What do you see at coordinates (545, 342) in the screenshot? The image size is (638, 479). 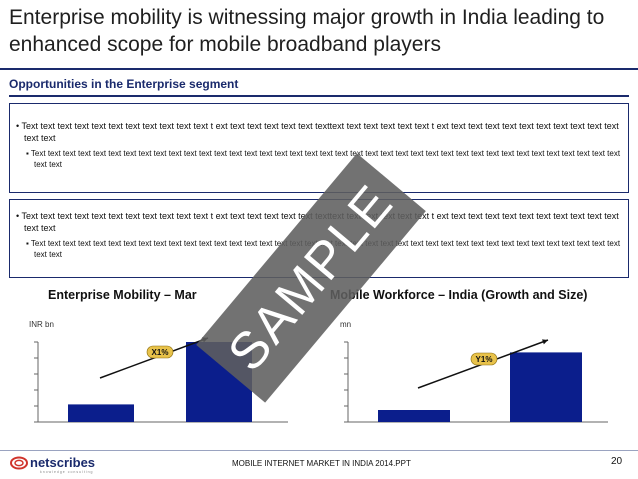 I see `growth-arrow-head` at bounding box center [545, 342].